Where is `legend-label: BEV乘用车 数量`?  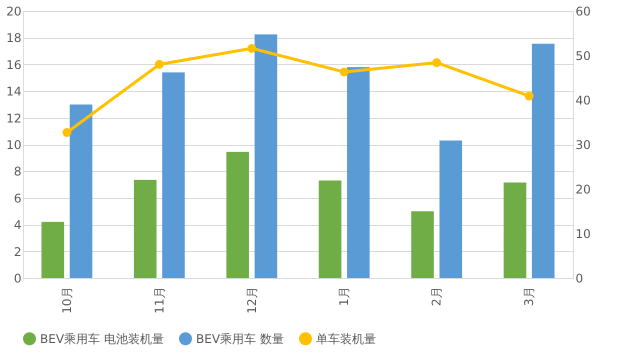
legend-label: BEV乘用车 数量 is located at coordinates (240, 339).